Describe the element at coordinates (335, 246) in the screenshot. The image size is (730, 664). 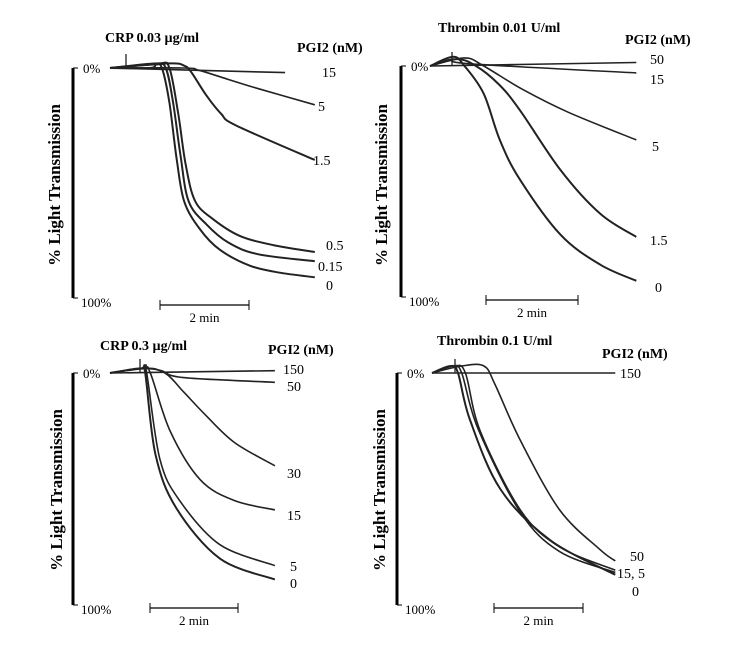
I see `series-label: 0.5` at that location.